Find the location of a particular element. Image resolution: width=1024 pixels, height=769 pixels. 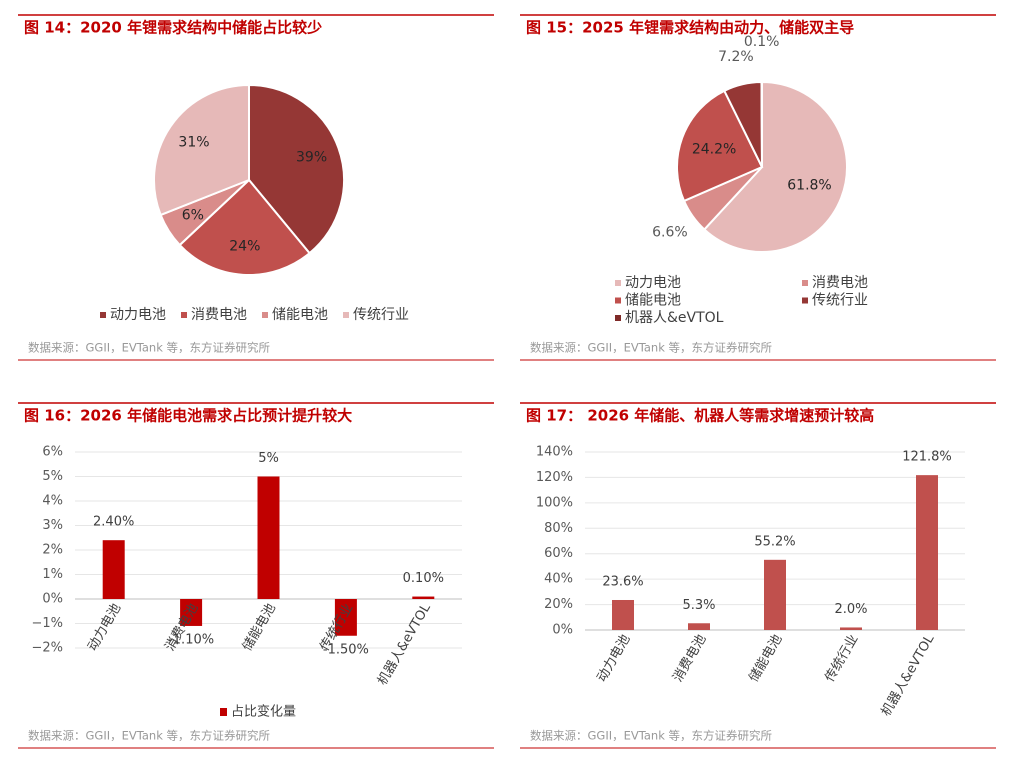

x-tick-label: 传统行业 is located at coordinates (841, 658).